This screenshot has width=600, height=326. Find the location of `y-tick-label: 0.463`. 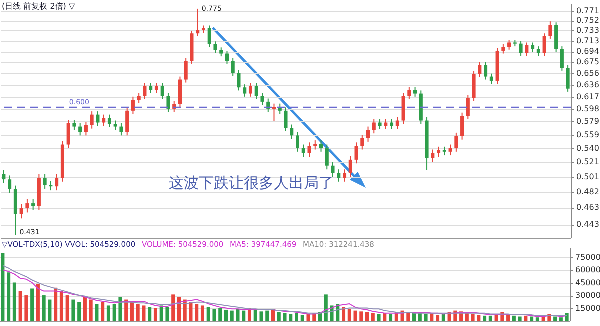

y-tick-label: 0.463 is located at coordinates (588, 207).